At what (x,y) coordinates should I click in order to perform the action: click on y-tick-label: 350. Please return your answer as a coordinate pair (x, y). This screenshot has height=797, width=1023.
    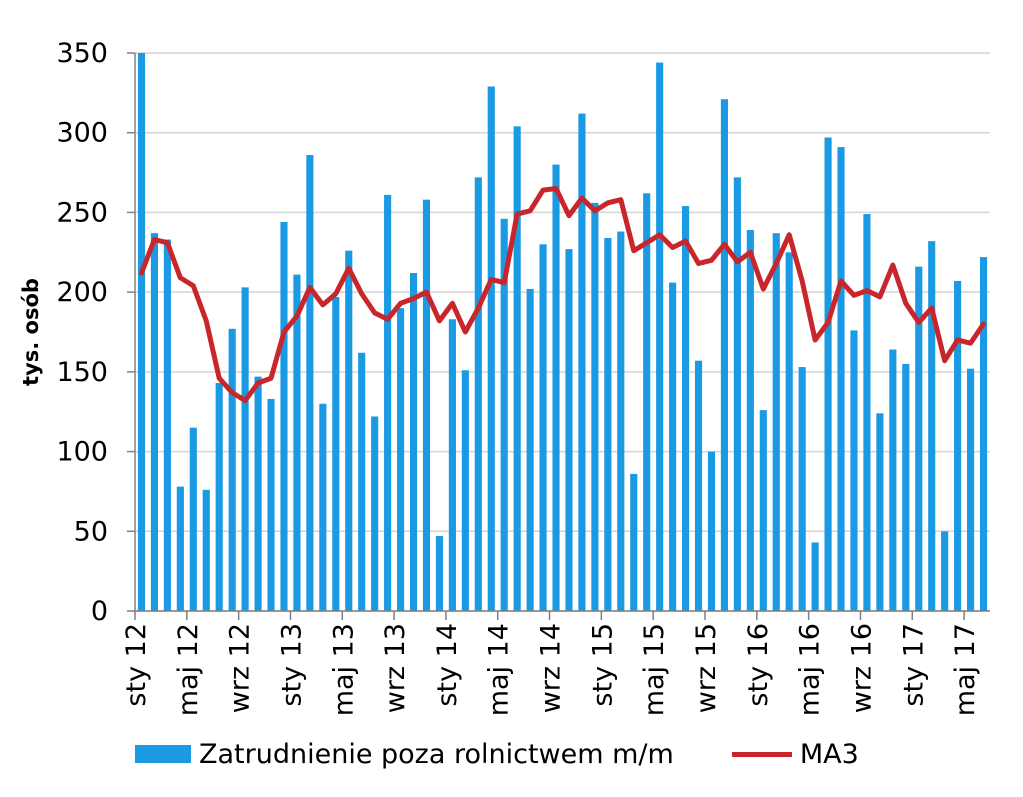
    Looking at the image, I should click on (82, 53).